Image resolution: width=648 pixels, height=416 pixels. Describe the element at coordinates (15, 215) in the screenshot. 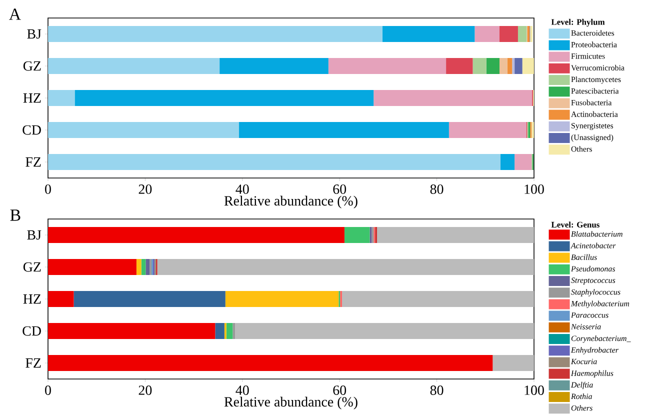

I see `text: B` at that location.